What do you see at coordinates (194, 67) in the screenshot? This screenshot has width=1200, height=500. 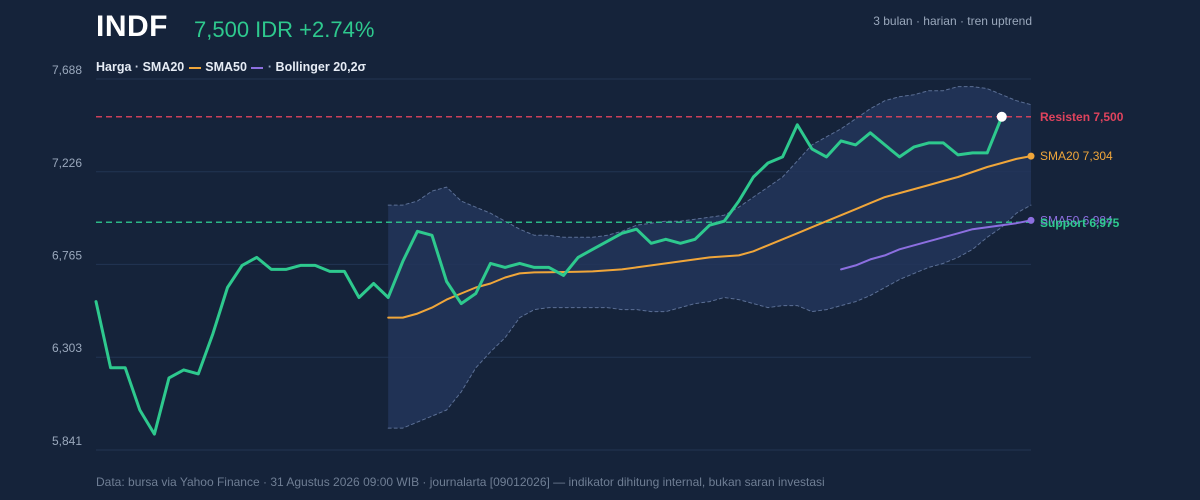 I see `legend-sma20-swatch` at bounding box center [194, 67].